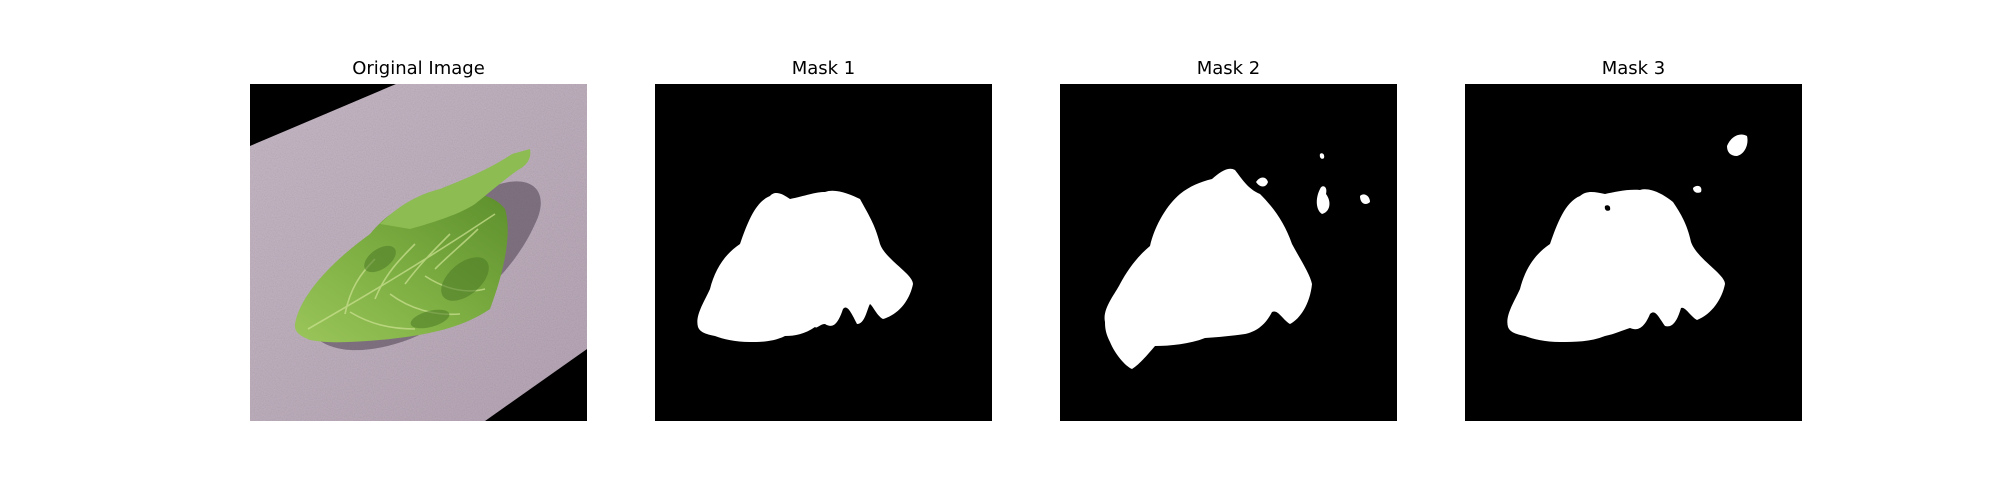  Describe the element at coordinates (426, 287) in the screenshot. I see `leaf-dark-patches` at that location.